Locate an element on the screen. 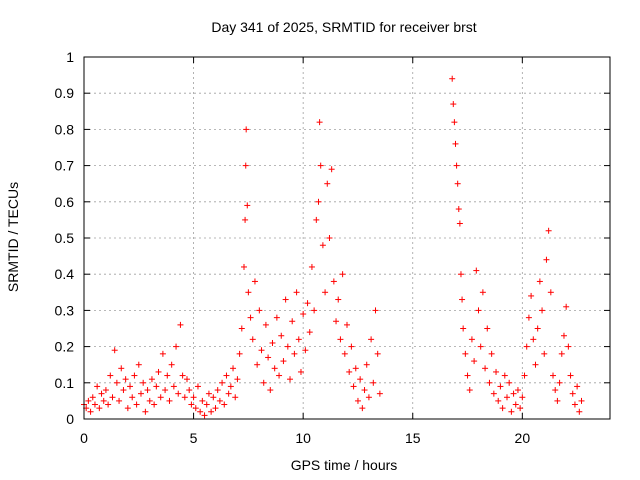 The width and height of the screenshot is (640, 480). y-tick-label: 0 is located at coordinates (70, 419).